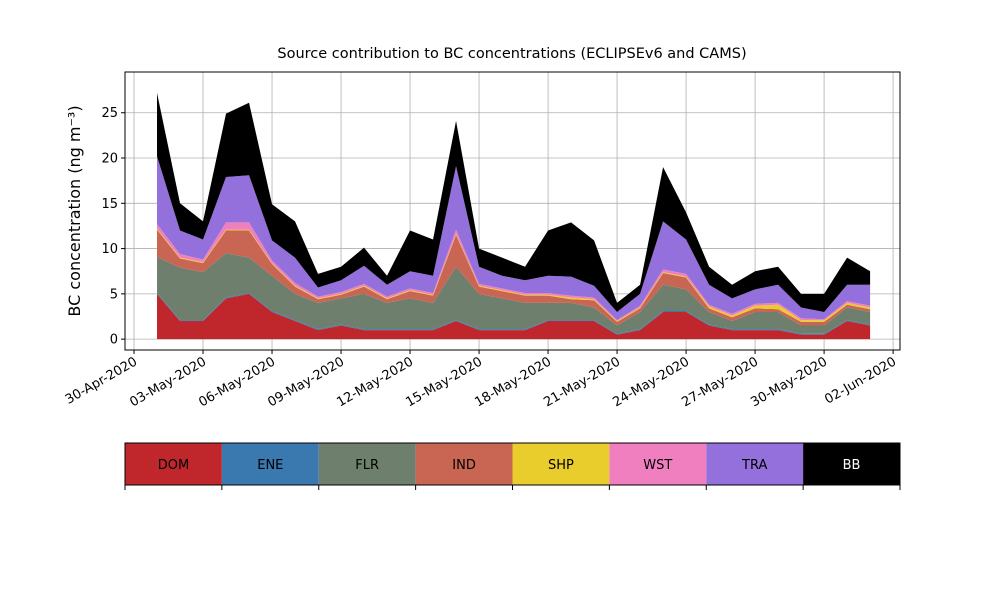 The image size is (1000, 600). What do you see at coordinates (109, 113) in the screenshot?
I see `y-tick-label: 25` at bounding box center [109, 113].